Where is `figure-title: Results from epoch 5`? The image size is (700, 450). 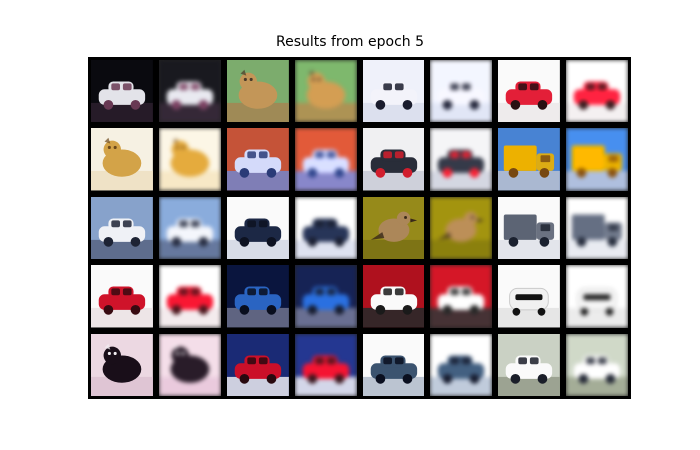 figure-title: Results from epoch 5 is located at coordinates (350, 42).